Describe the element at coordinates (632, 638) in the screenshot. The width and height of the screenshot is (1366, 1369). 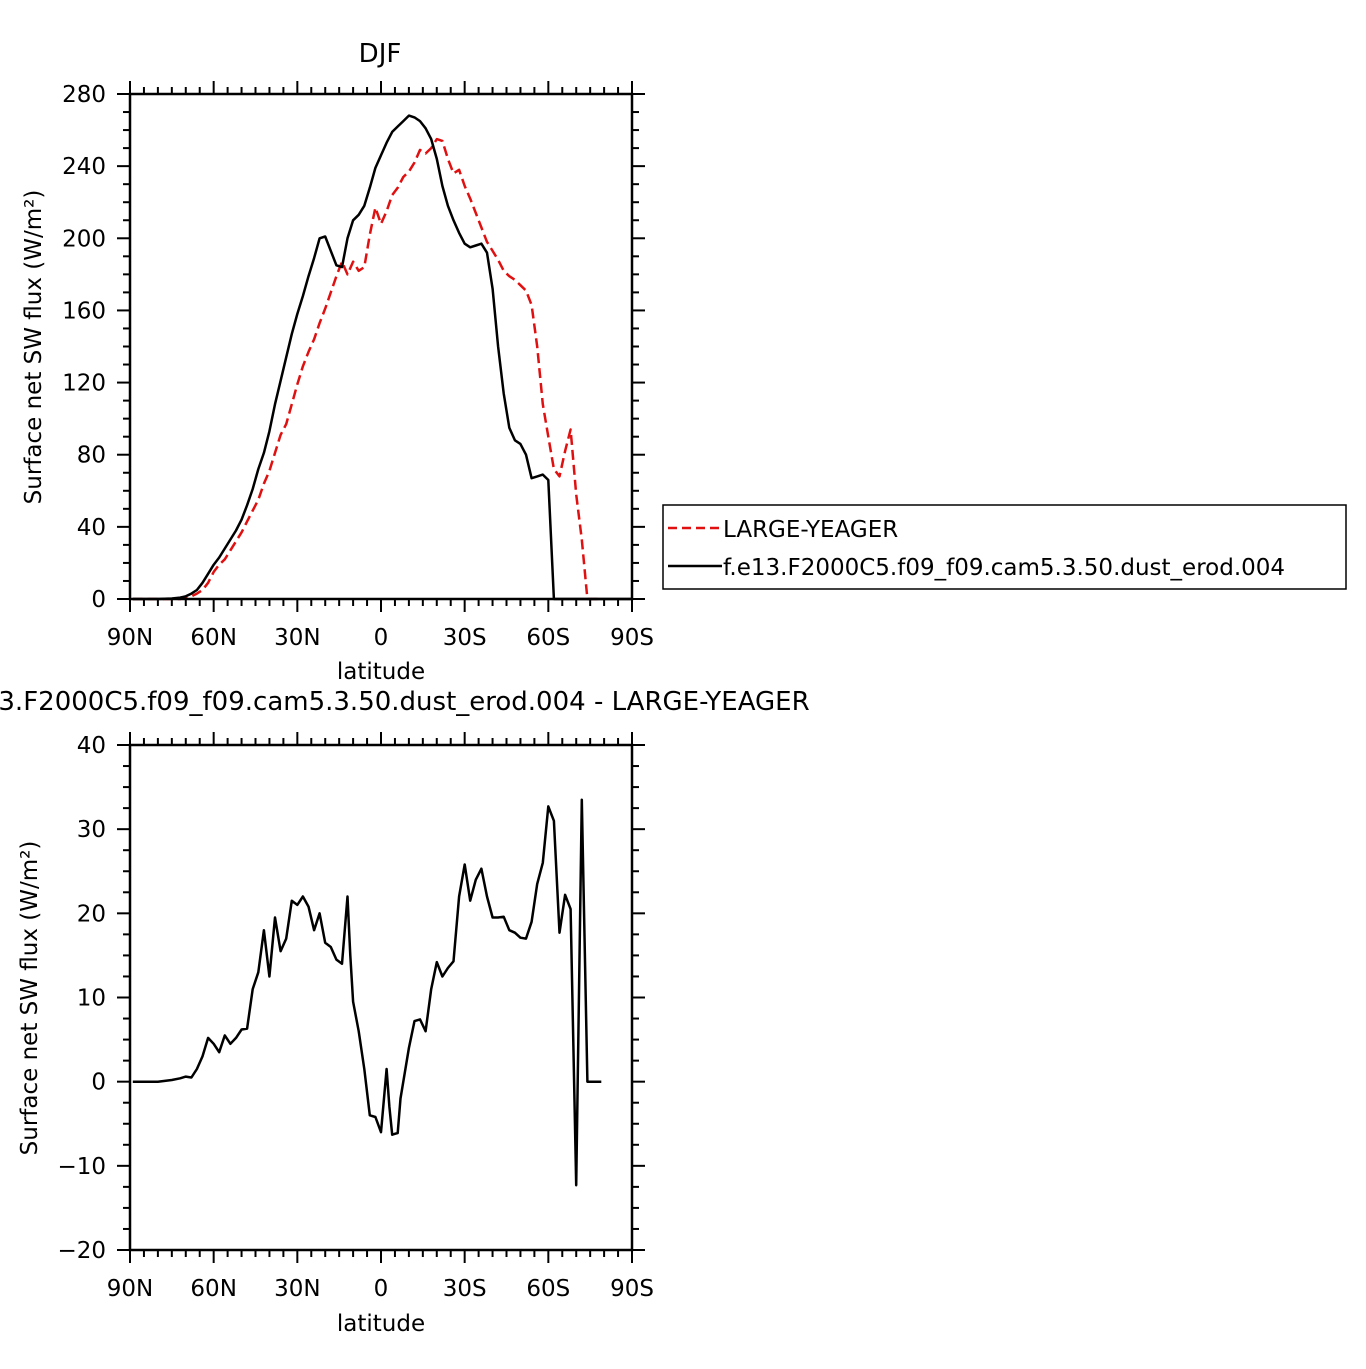
I see `top-x-tick-label: 90S` at that location.